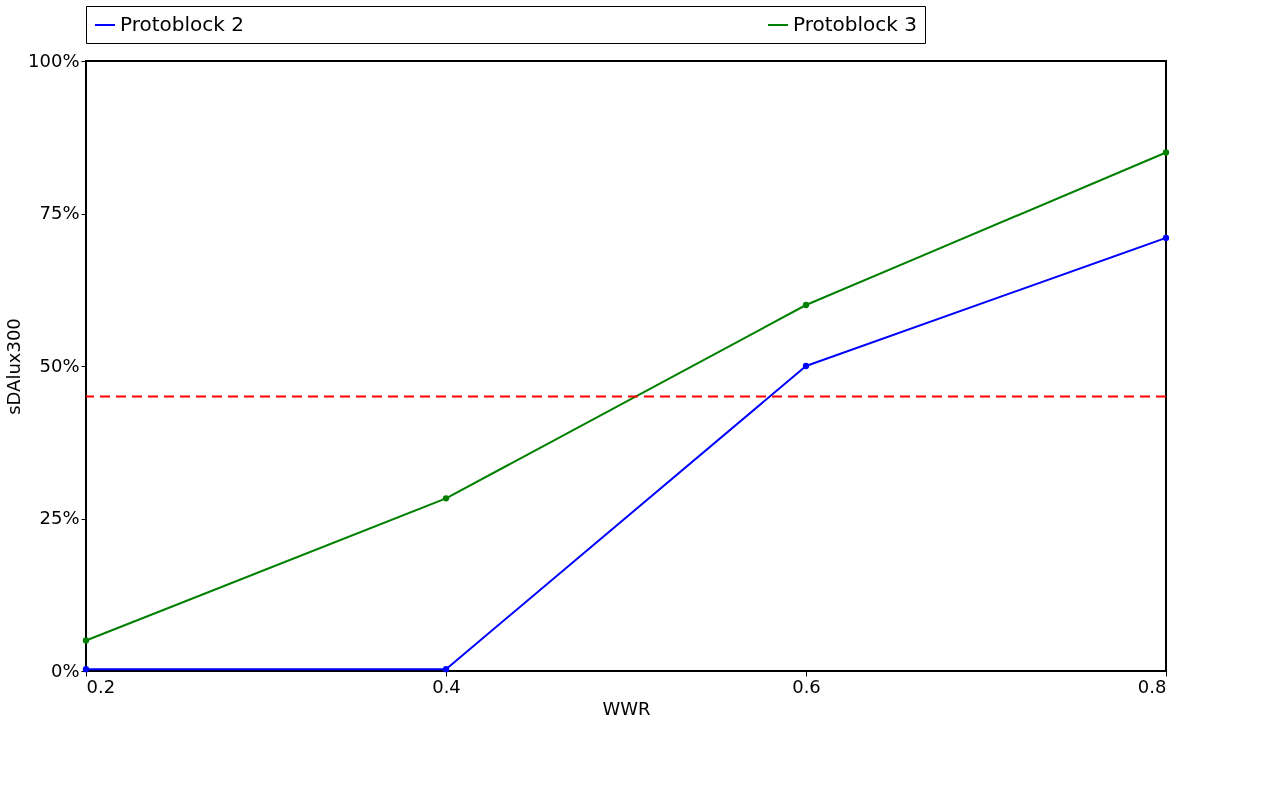 The height and width of the screenshot is (785, 1271). I want to click on y-axis-title: sDAlux300, so click(14, 366).